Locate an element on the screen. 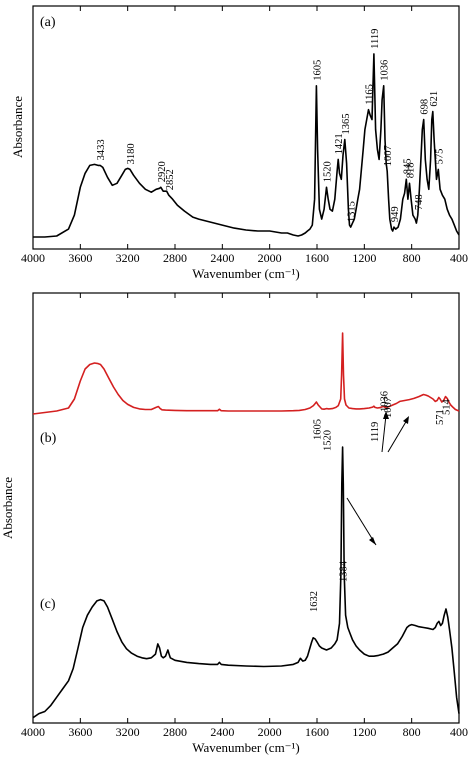 This screenshot has height=759, width=474. peak-label-3433: 3433 is located at coordinates (101, 149).